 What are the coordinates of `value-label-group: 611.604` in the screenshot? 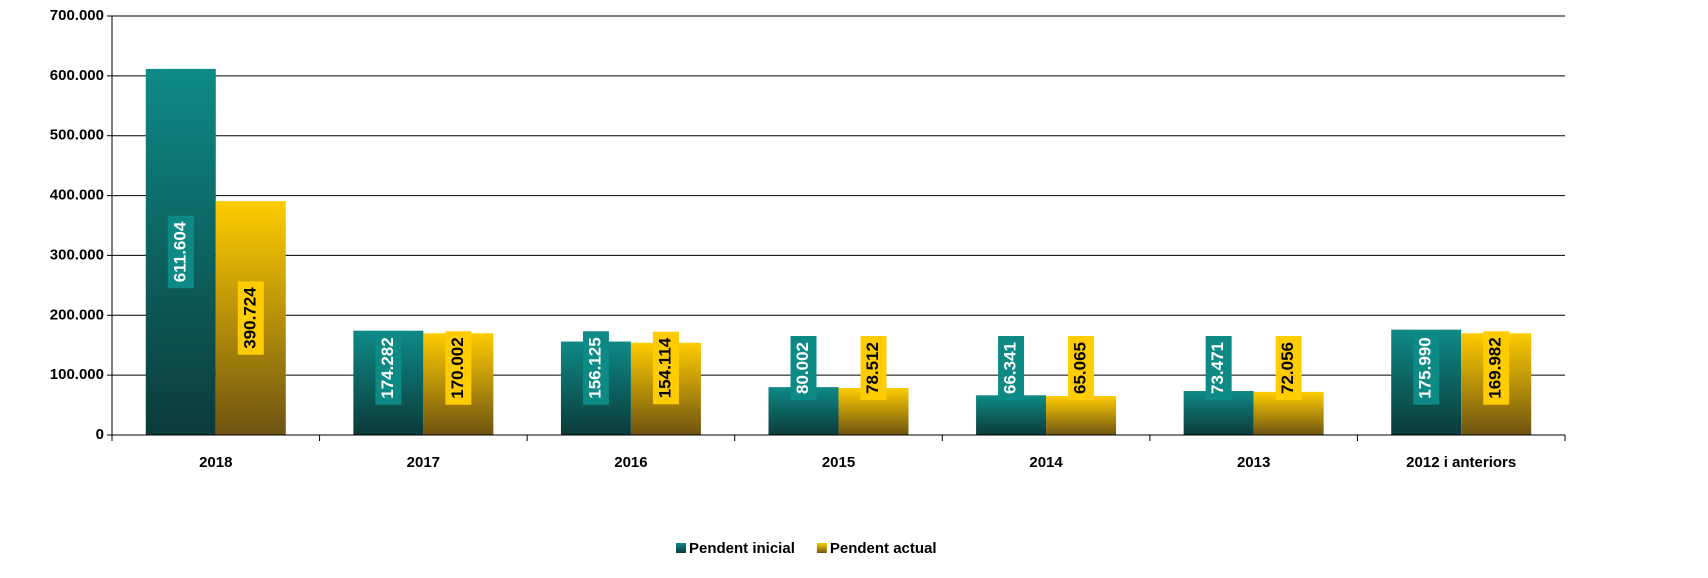 It's located at (180, 252).